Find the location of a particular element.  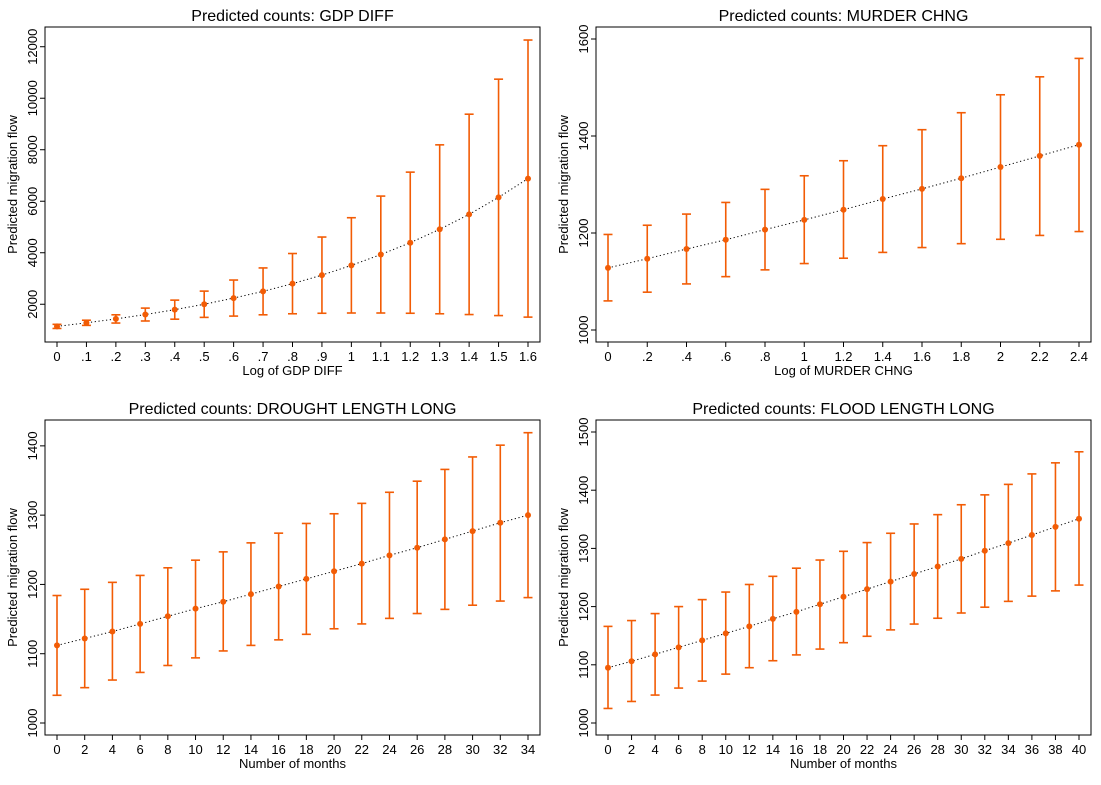

x-tick-label: .9 is located at coordinates (322, 356).